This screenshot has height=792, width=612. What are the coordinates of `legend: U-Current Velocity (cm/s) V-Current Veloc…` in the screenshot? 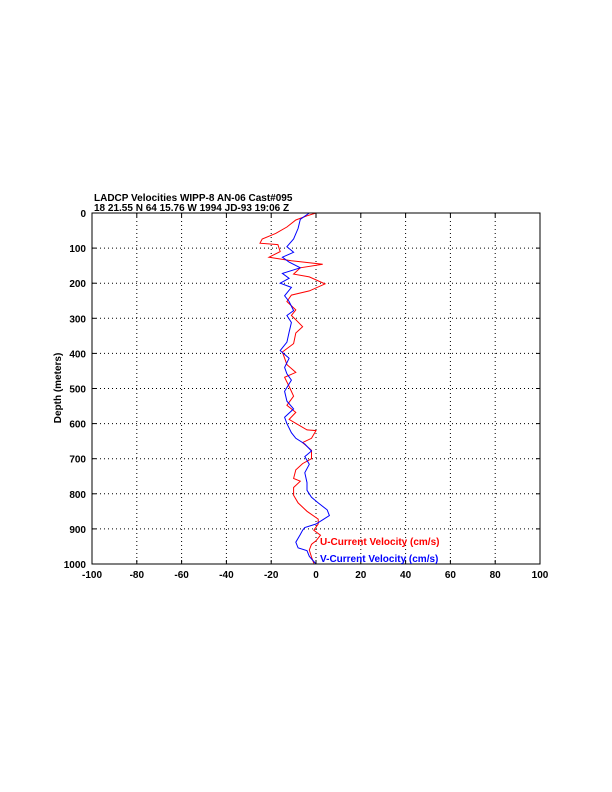 It's located at (379, 551).